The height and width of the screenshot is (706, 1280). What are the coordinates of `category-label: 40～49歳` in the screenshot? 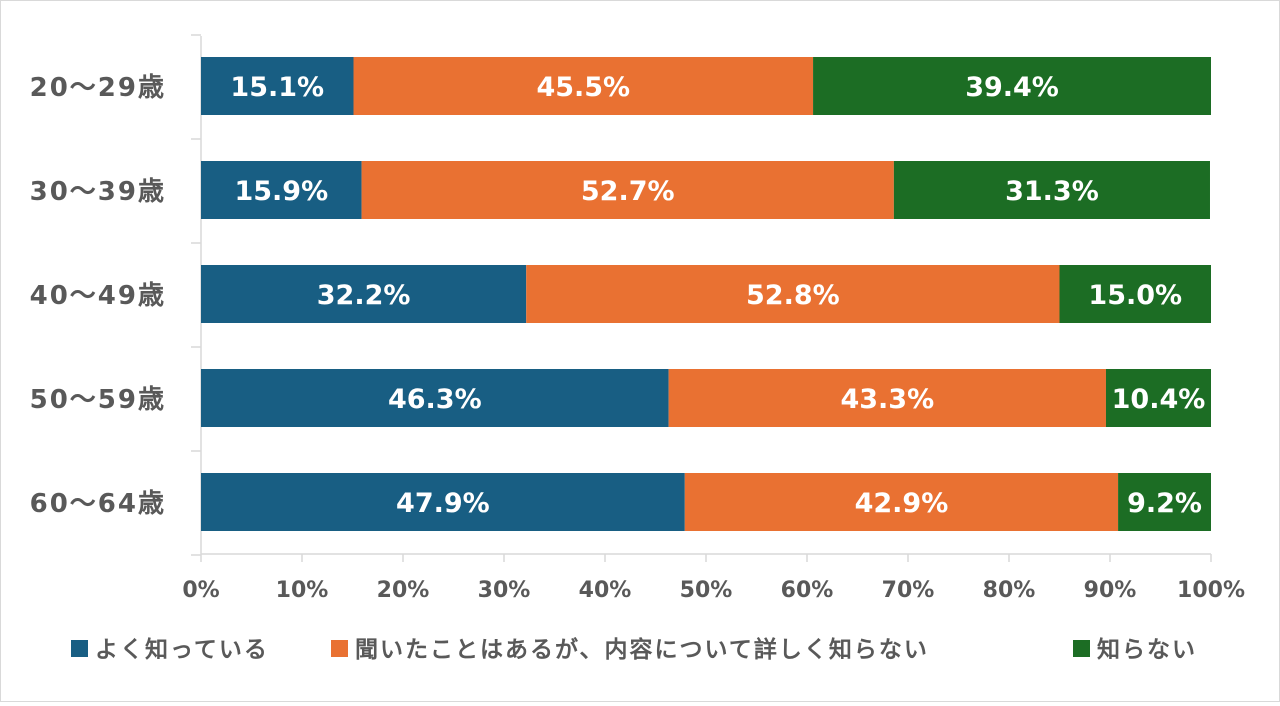 It's located at (98, 296).